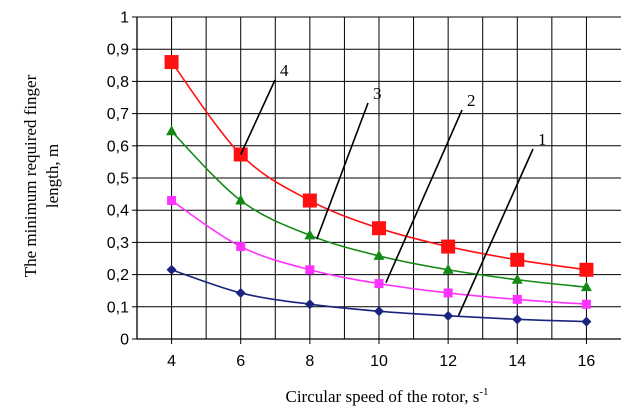 Image resolution: width=632 pixels, height=411 pixels. I want to click on x-tick-label: 8, so click(309, 361).